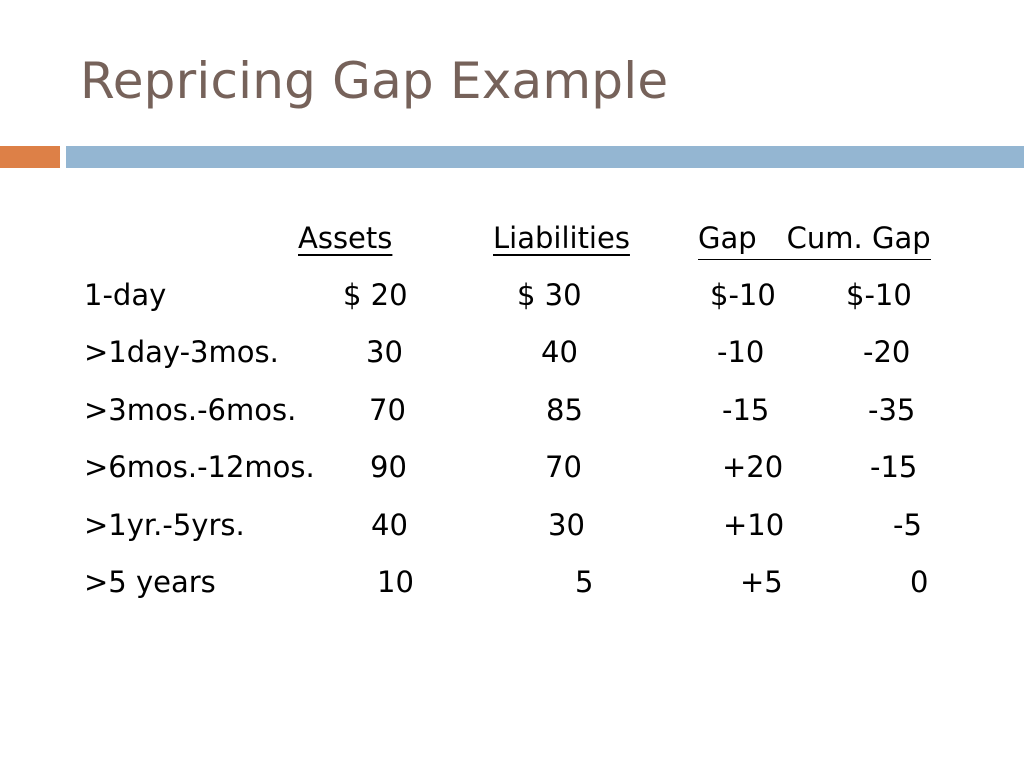  What do you see at coordinates (545, 157) in the screenshot?
I see `accent-bar-blue` at bounding box center [545, 157].